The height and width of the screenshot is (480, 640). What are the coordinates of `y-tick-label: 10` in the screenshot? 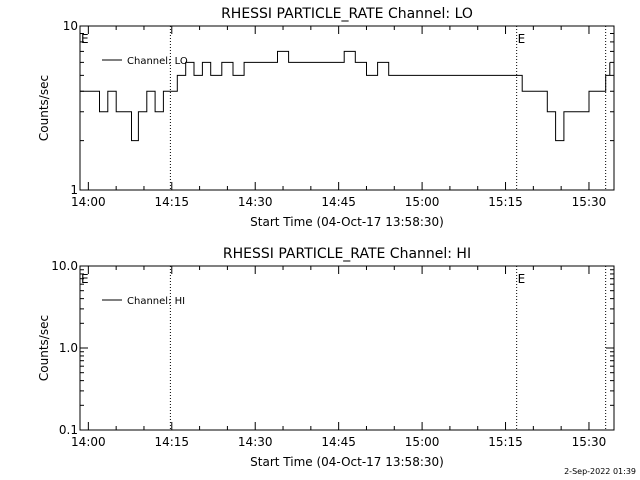 It's located at (70, 26).